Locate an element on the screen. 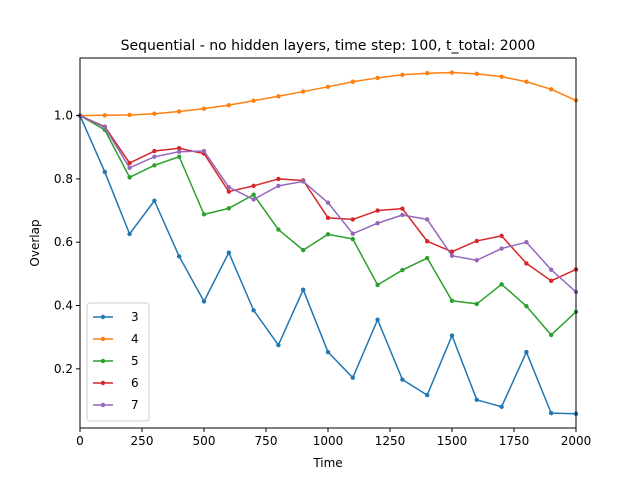  legend-box is located at coordinates (118, 362).